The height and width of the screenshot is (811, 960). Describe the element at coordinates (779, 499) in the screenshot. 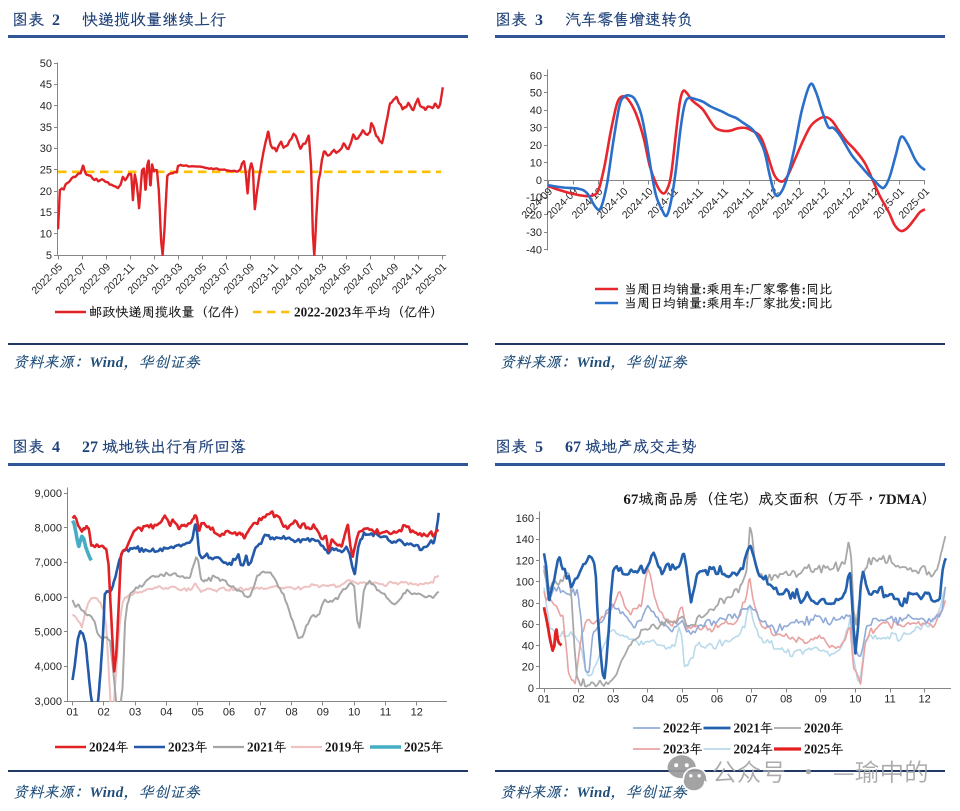

I see `svg-text: 67城商品房（住宅）成交面积（万平，7DMA）` at that location.